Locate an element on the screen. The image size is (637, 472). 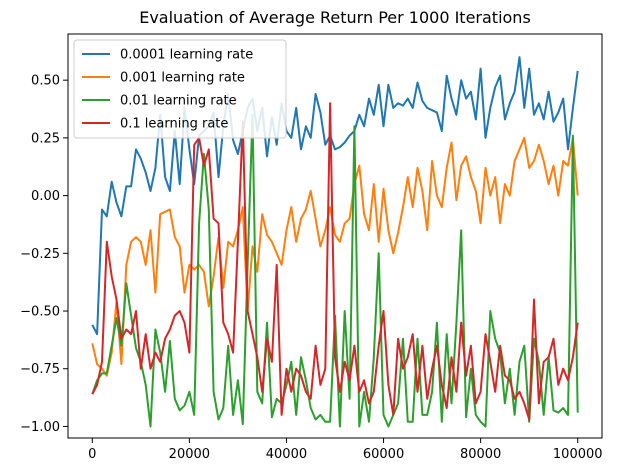
legend-label-3: 0.1 learning rate is located at coordinates (174, 124).